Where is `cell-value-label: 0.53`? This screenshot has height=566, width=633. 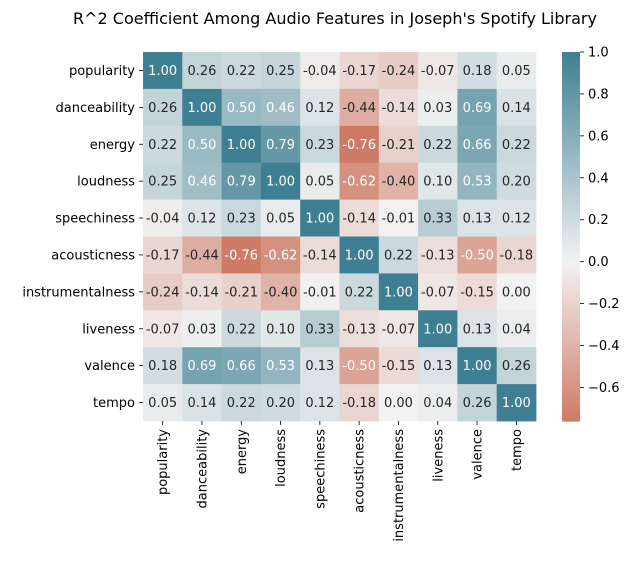
cell-value-label: 0.53 is located at coordinates (477, 182).